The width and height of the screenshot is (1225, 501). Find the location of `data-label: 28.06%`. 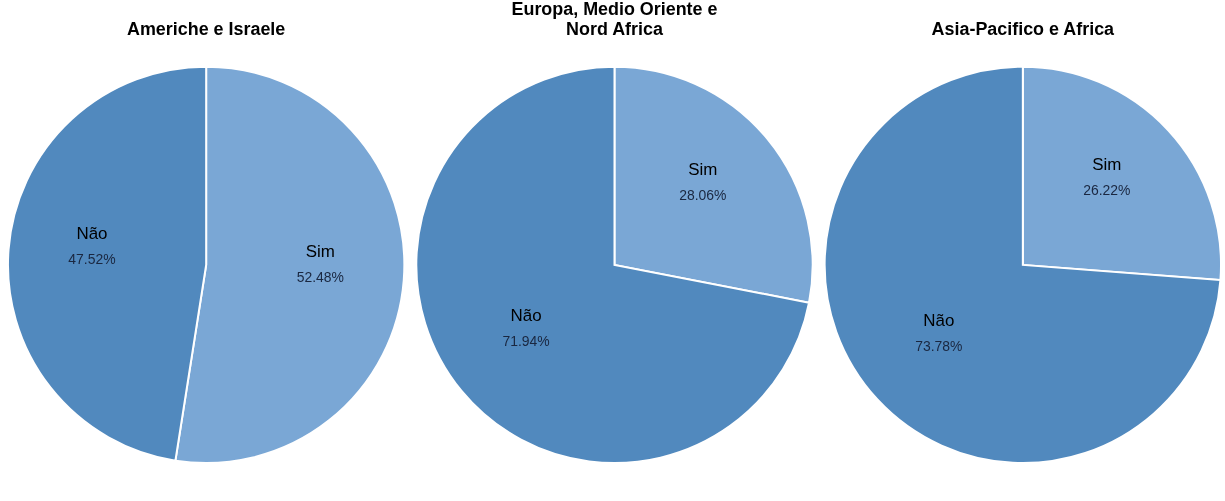

data-label: 28.06% is located at coordinates (703, 195).